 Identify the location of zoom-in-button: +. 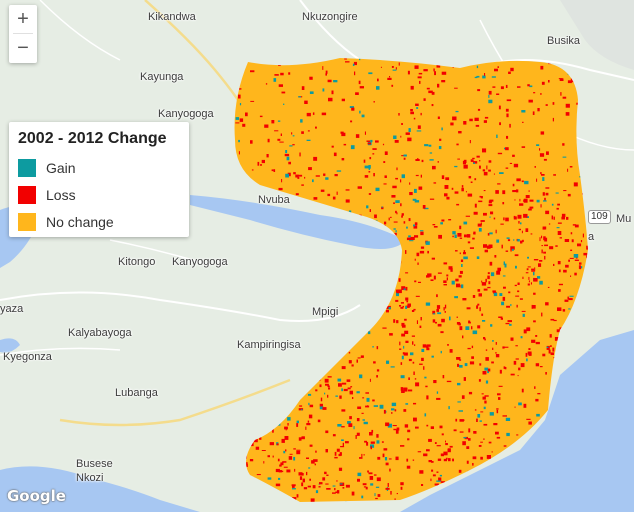
(23, 18).